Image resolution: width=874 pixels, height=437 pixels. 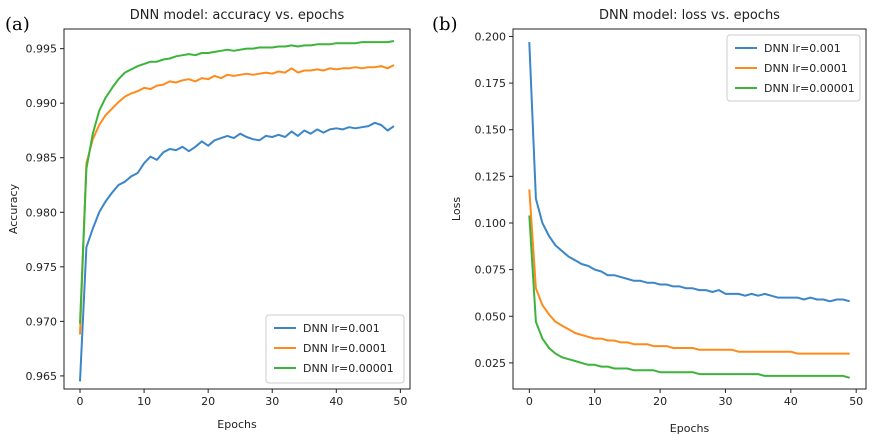 What do you see at coordinates (491, 130) in the screenshot?
I see `y-tick-label: 0.150` at bounding box center [491, 130].